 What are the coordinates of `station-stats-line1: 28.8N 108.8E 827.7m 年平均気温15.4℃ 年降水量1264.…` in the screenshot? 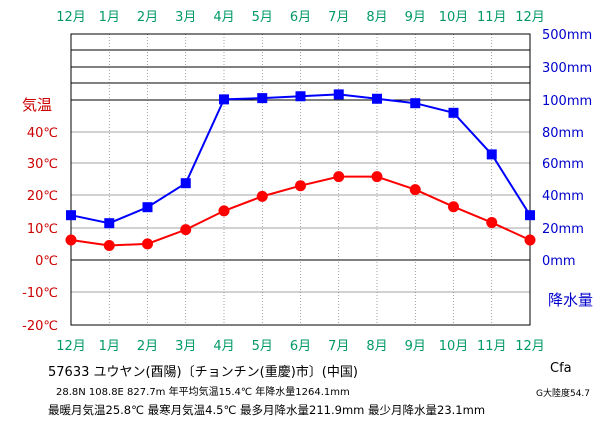 It's located at (203, 392).